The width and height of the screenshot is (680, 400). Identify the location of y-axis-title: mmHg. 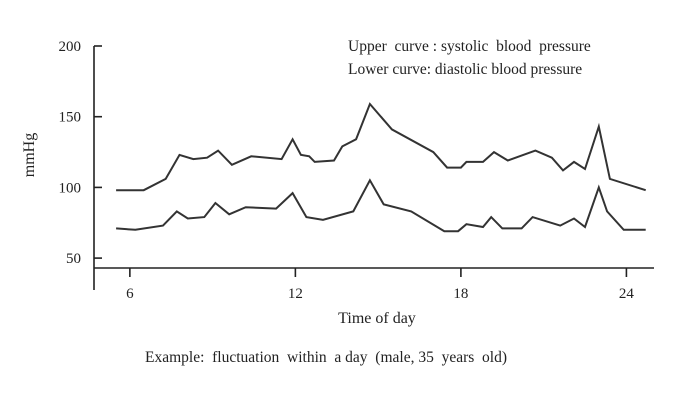
(29, 155).